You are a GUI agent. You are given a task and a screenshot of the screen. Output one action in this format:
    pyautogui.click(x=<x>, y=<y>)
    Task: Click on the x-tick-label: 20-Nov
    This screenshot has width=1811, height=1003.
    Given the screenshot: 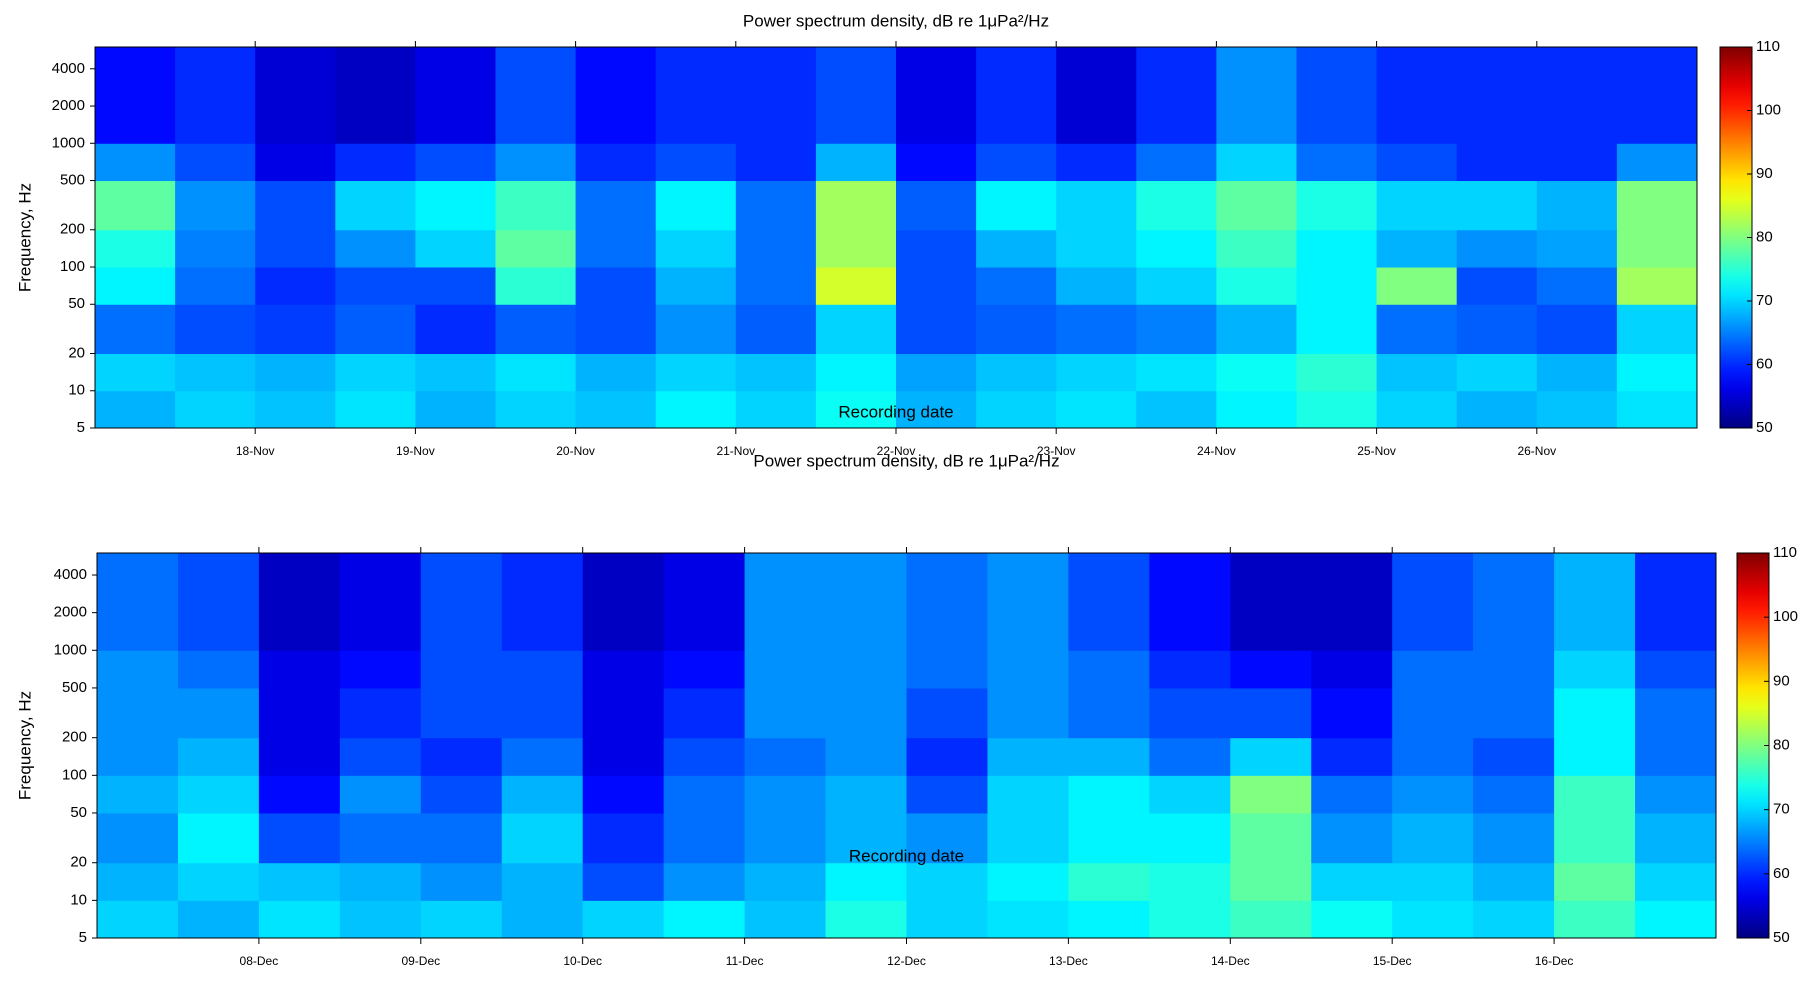 What is the action you would take?
    pyautogui.click(x=575, y=451)
    